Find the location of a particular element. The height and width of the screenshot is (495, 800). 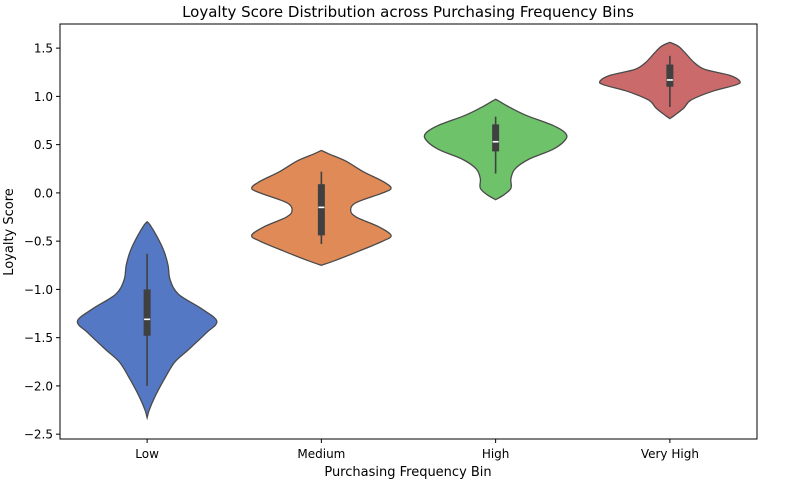

x-tick-label: Medium is located at coordinates (321, 454).